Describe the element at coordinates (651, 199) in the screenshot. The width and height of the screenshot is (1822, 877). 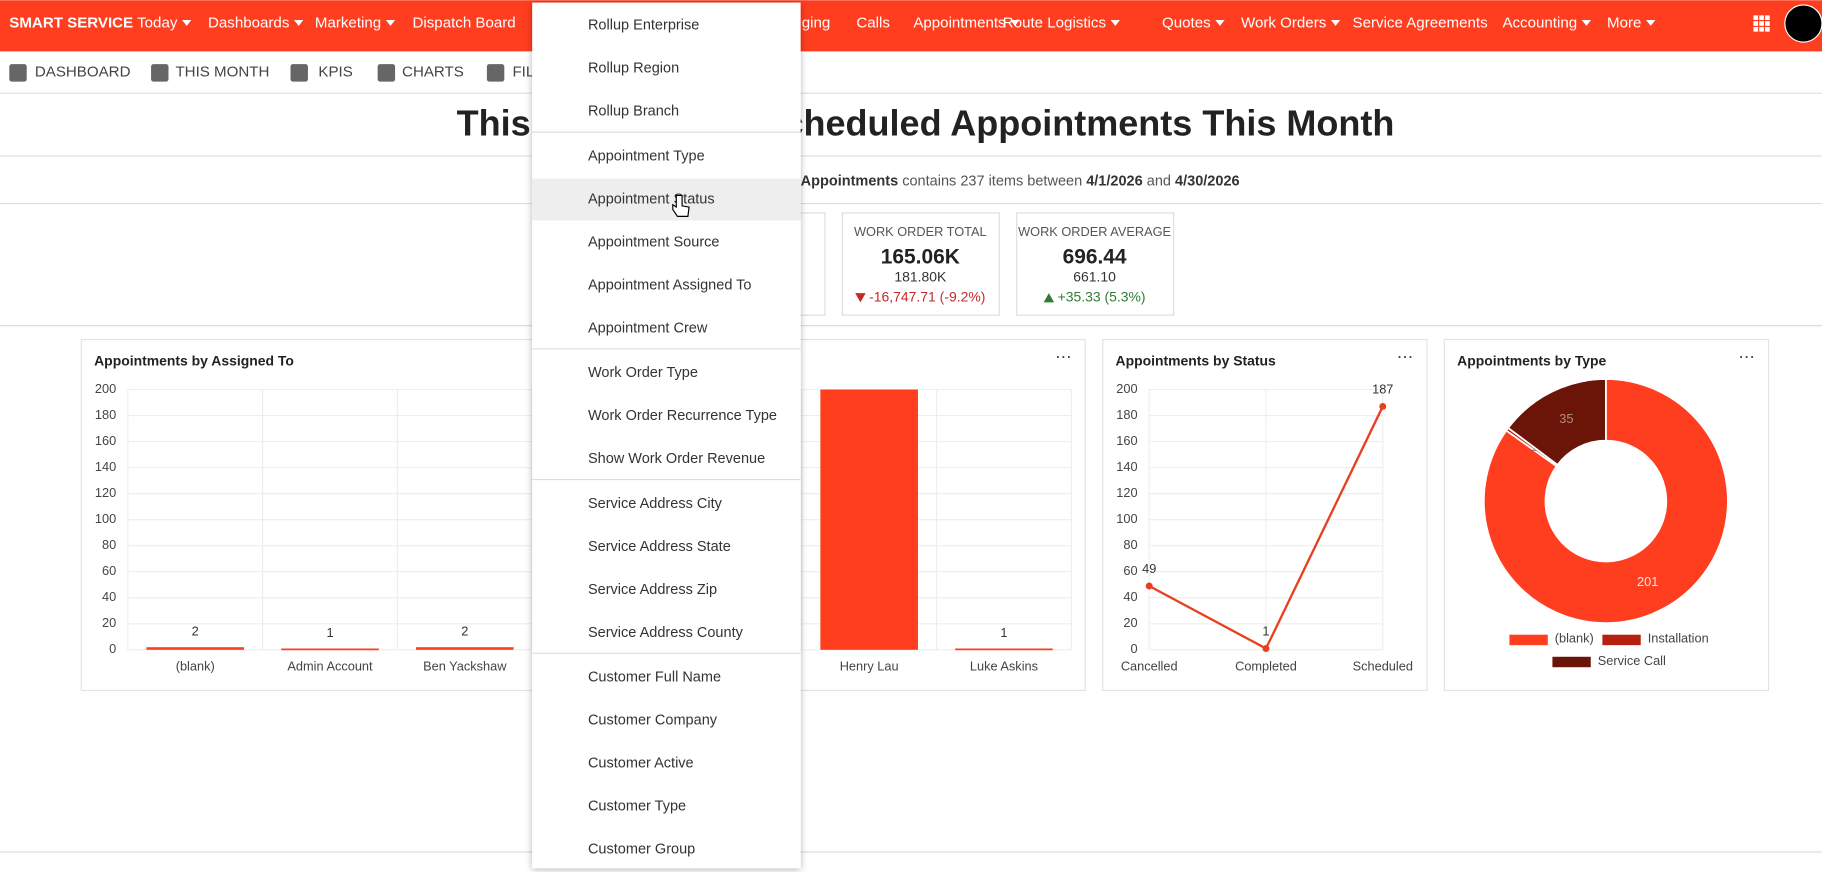
I see `menu-item: Appointment Status` at that location.